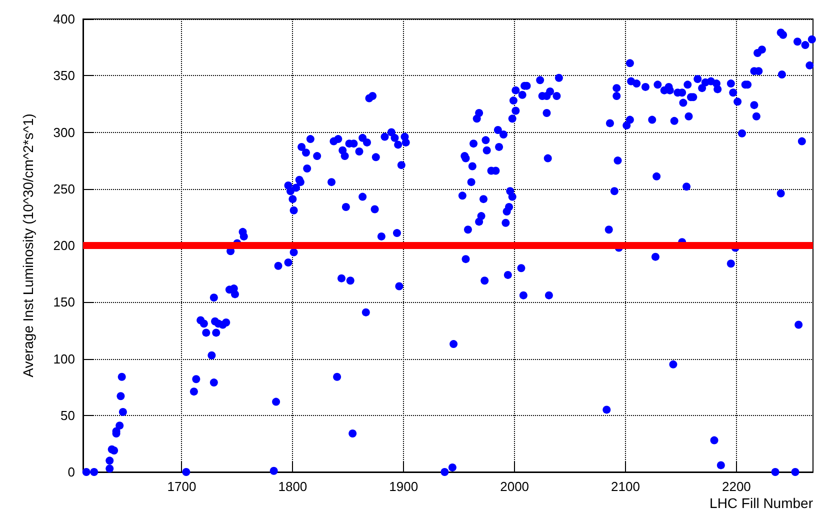 The image size is (816, 511). I want to click on y-tick-label: 250, so click(64, 188).